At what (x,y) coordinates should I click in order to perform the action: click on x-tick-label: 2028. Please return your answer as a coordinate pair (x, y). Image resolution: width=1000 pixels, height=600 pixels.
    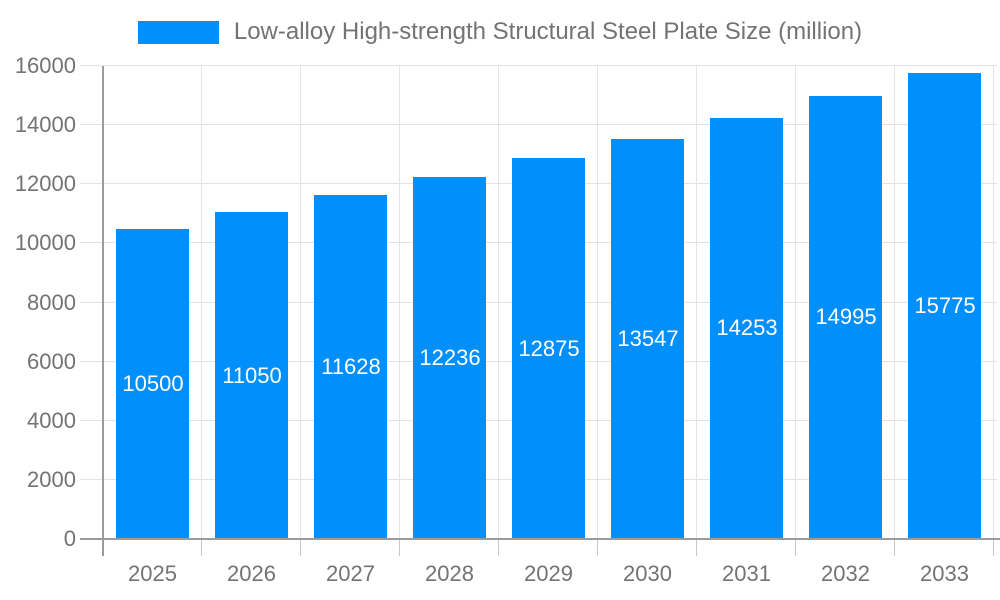
    Looking at the image, I should click on (449, 573).